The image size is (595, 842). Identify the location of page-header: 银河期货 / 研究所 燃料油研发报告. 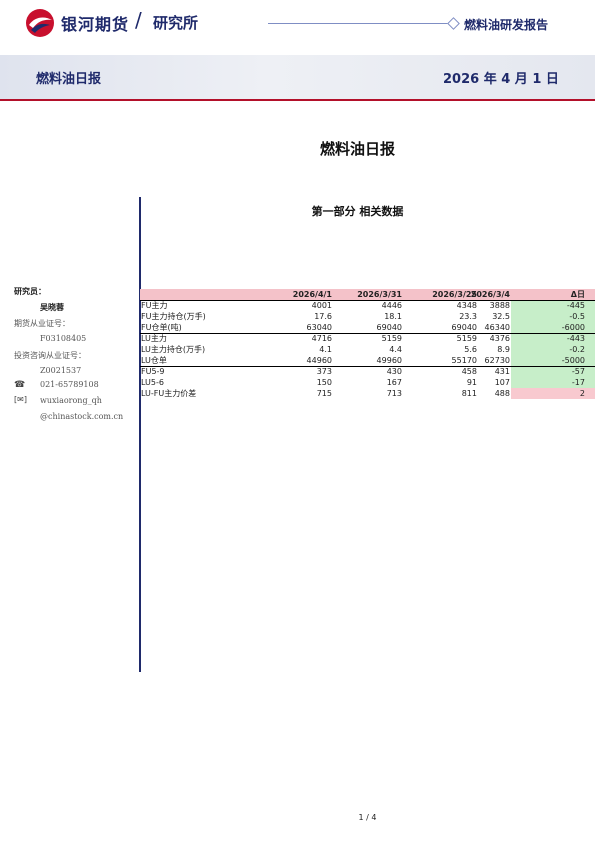
(297, 23).